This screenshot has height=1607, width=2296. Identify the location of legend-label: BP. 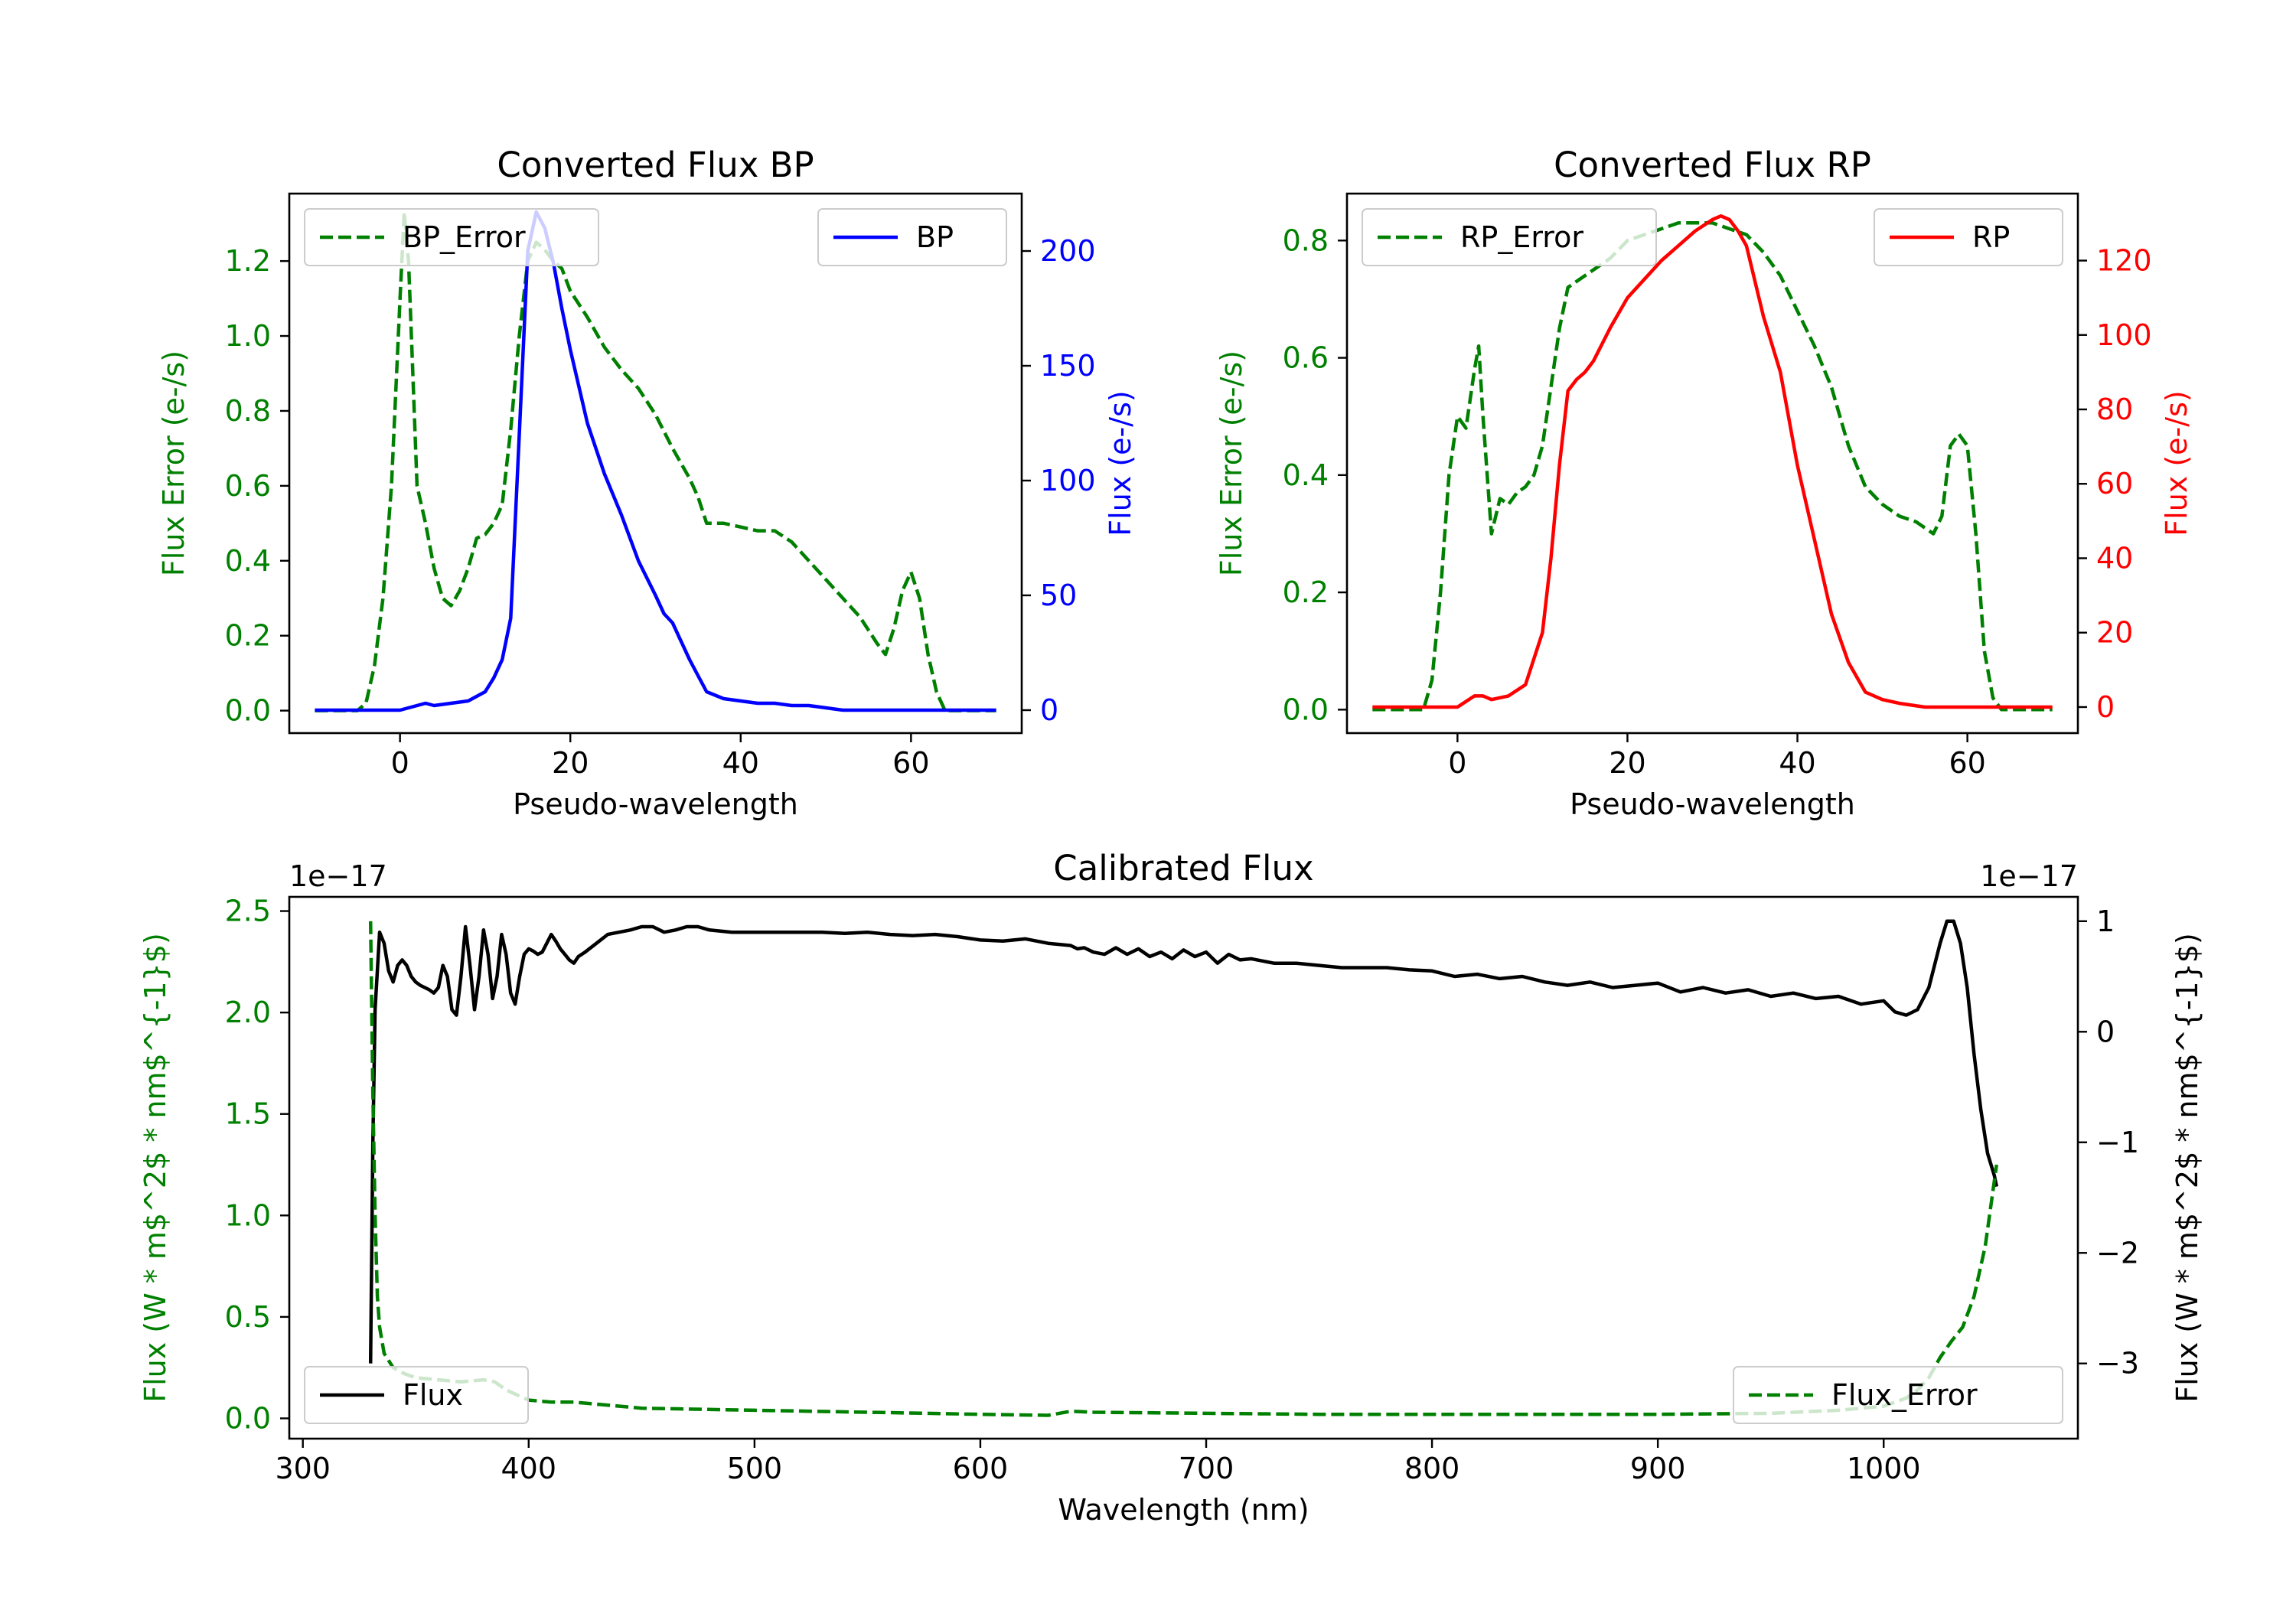
(935, 237).